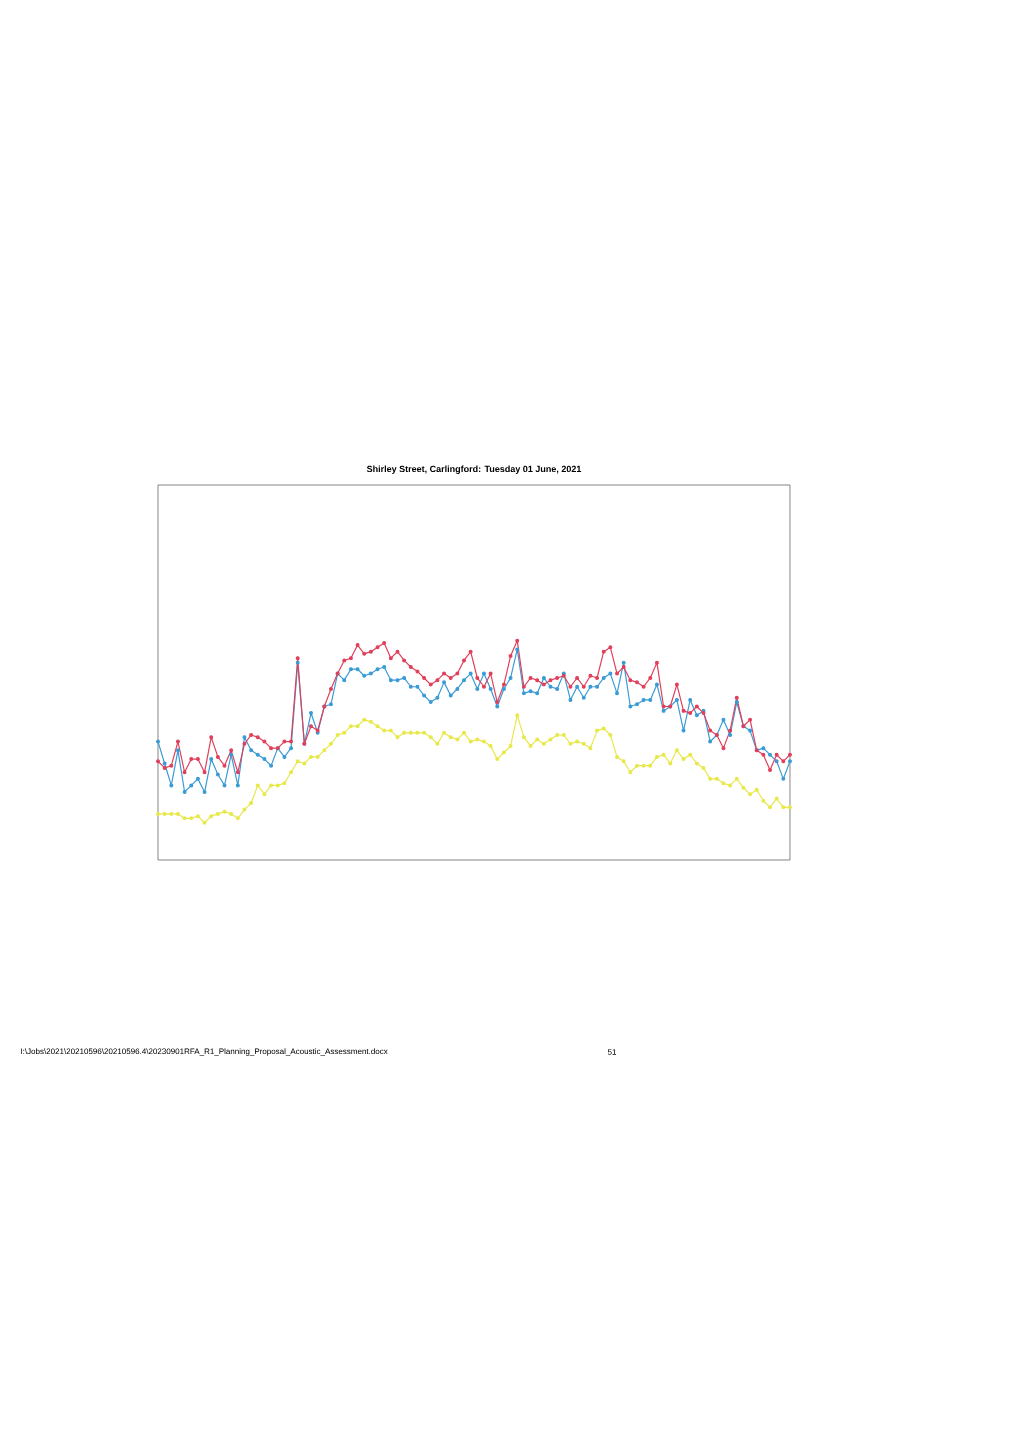 The width and height of the screenshot is (1024, 1448). Describe the element at coordinates (474, 469) in the screenshot. I see `chart-title: Shirley Street, Carlingford: Tuesday 01 June, 2021` at that location.